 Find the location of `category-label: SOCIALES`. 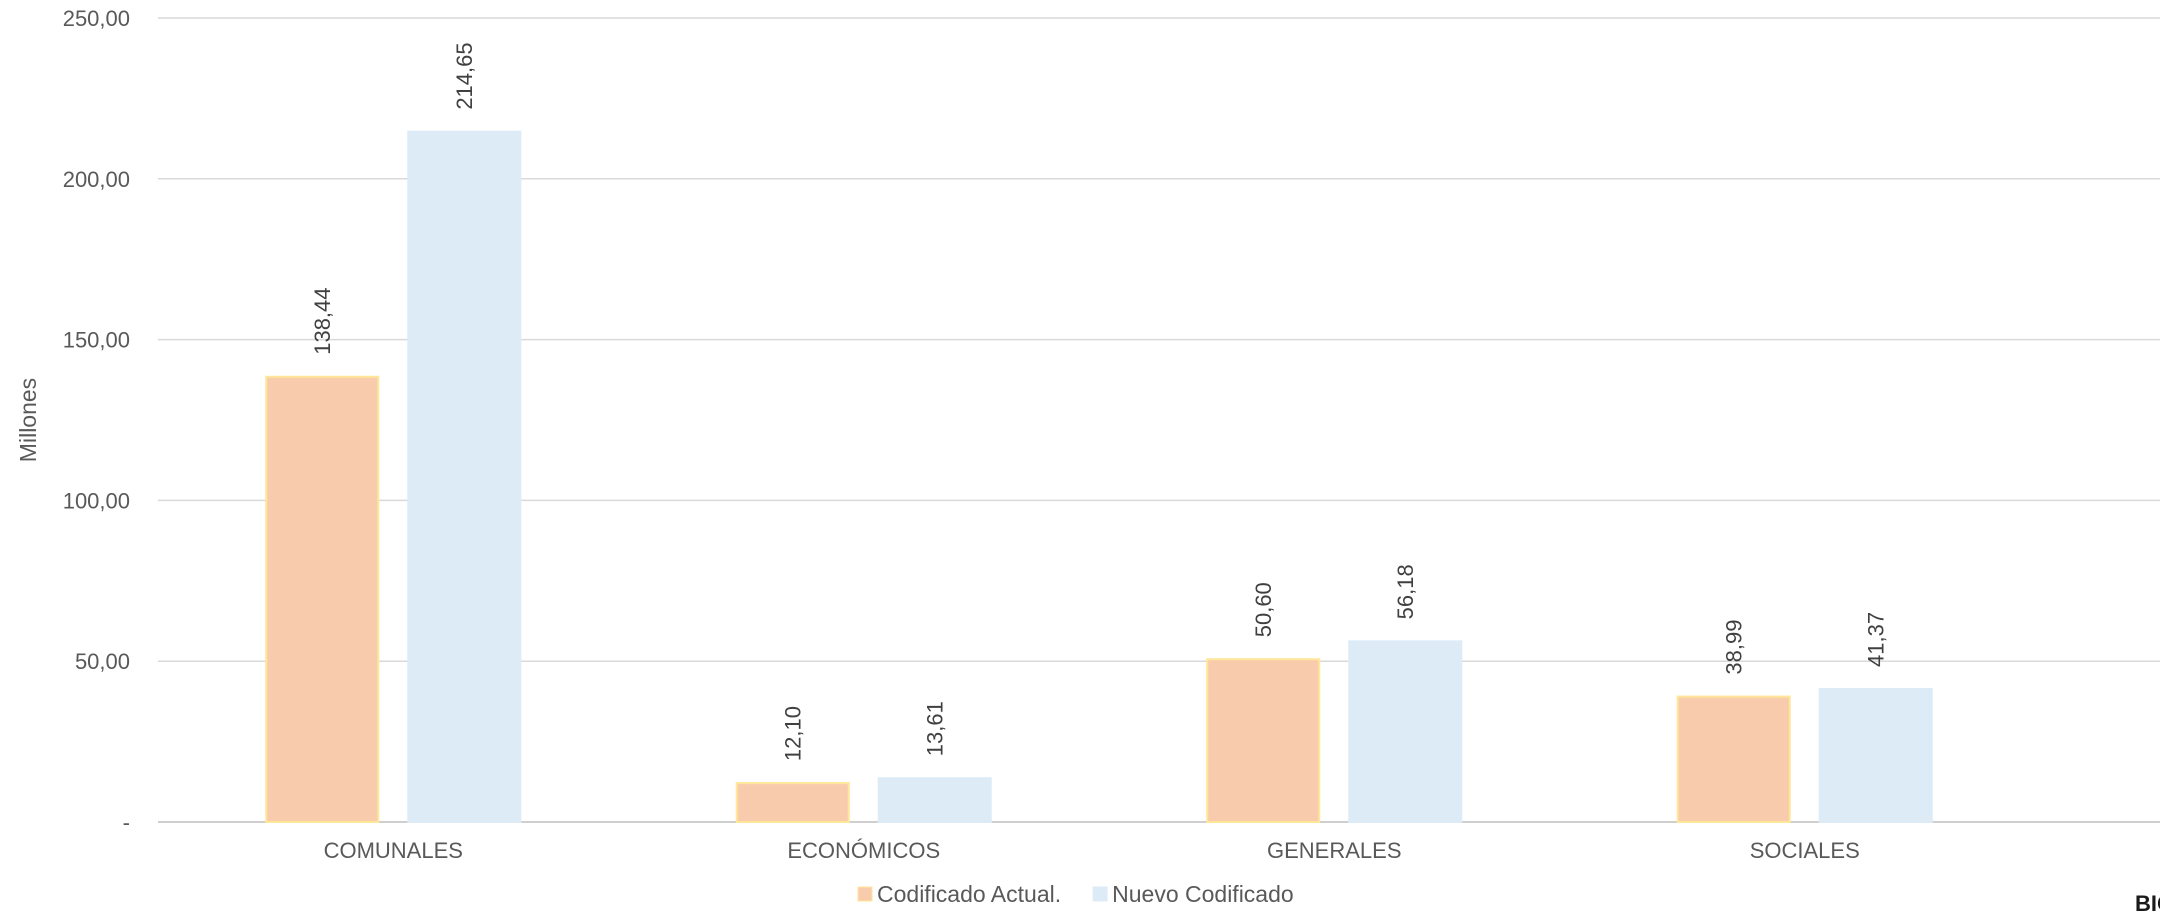

category-label: SOCIALES is located at coordinates (1805, 850).